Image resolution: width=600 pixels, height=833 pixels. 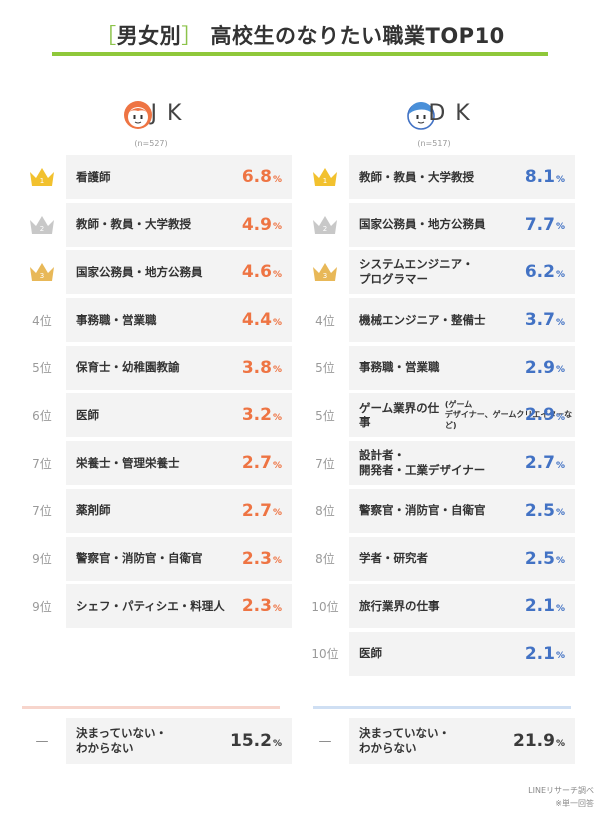 I want to click on value-number: 4.6, so click(x=256, y=272).